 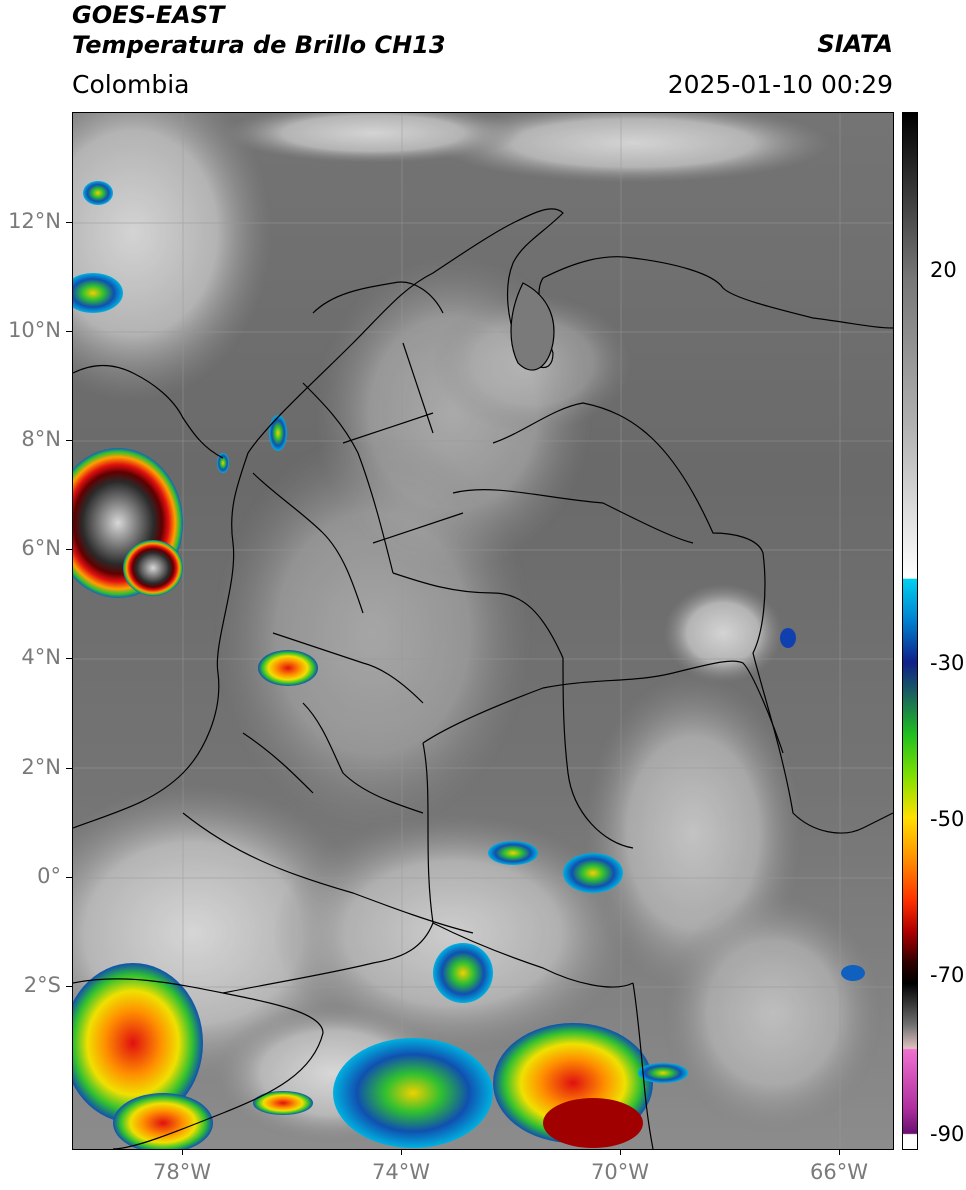 What do you see at coordinates (259, 45) in the screenshot?
I see `title-line-product: Temperatura de Brillo CH13` at bounding box center [259, 45].